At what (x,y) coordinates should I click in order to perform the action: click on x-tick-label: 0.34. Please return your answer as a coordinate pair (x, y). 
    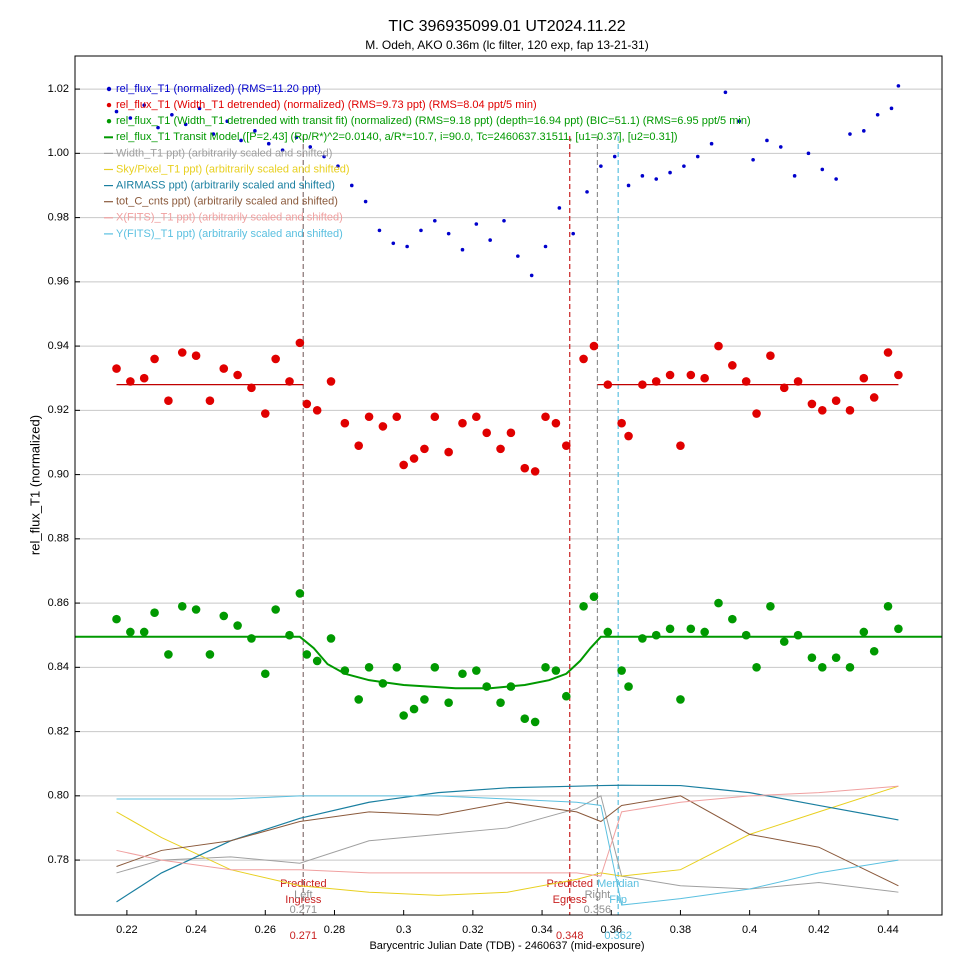
    Looking at the image, I should click on (541, 930).